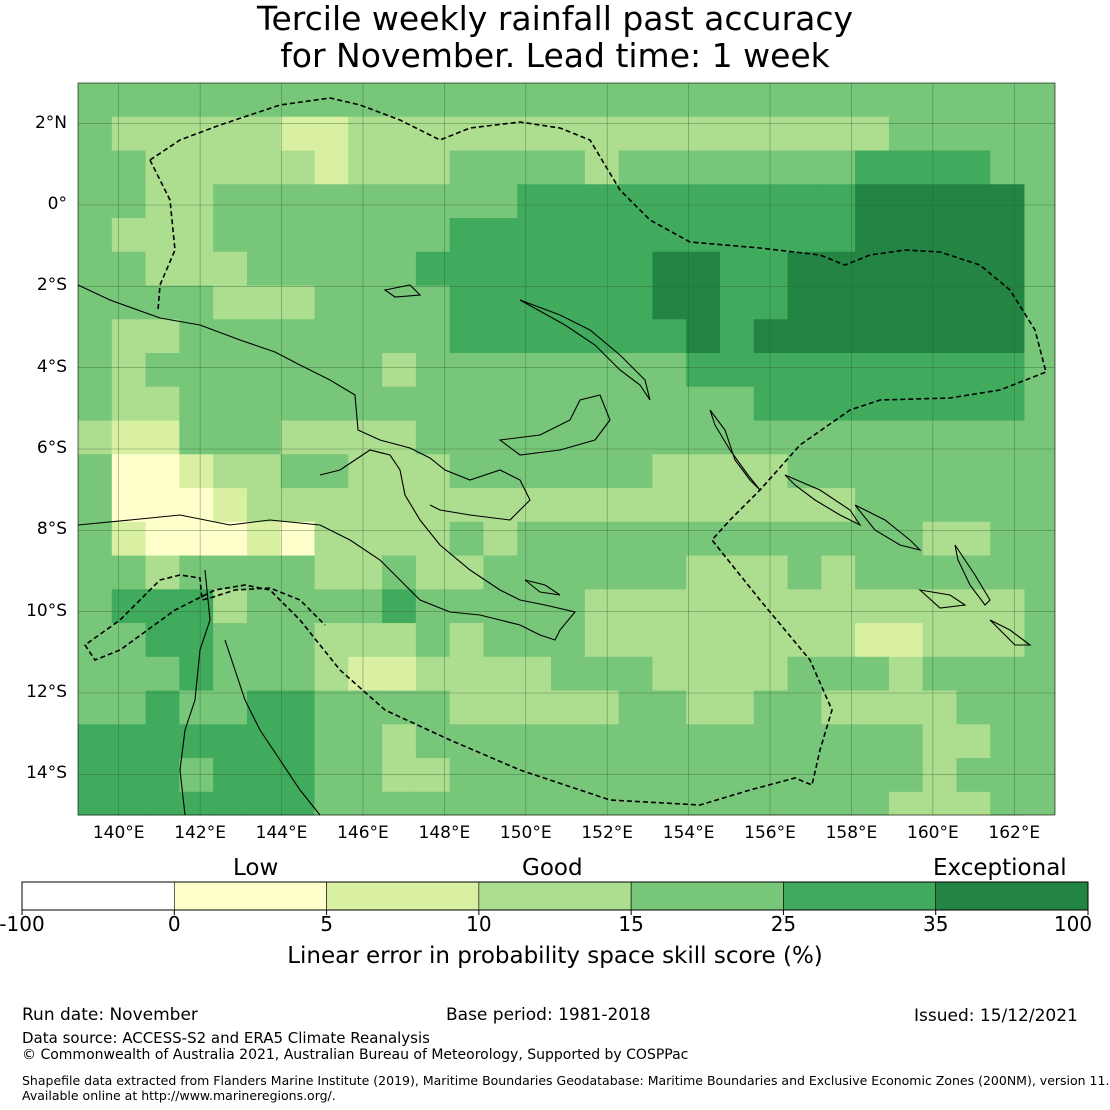 This screenshot has width=1110, height=1110. I want to click on solomon-island-e, so click(1010, 632).